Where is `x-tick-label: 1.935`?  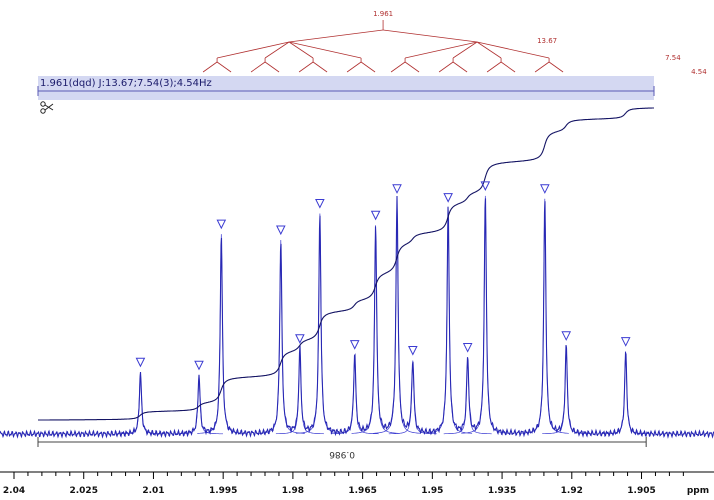 x-tick-label: 1.935 is located at coordinates (502, 491).